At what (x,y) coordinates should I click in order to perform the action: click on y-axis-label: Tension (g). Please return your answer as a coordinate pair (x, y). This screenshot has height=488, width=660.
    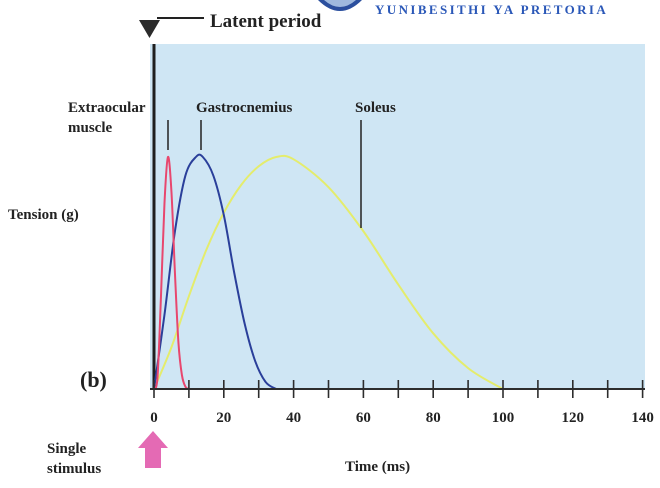
    Looking at the image, I should click on (43, 215).